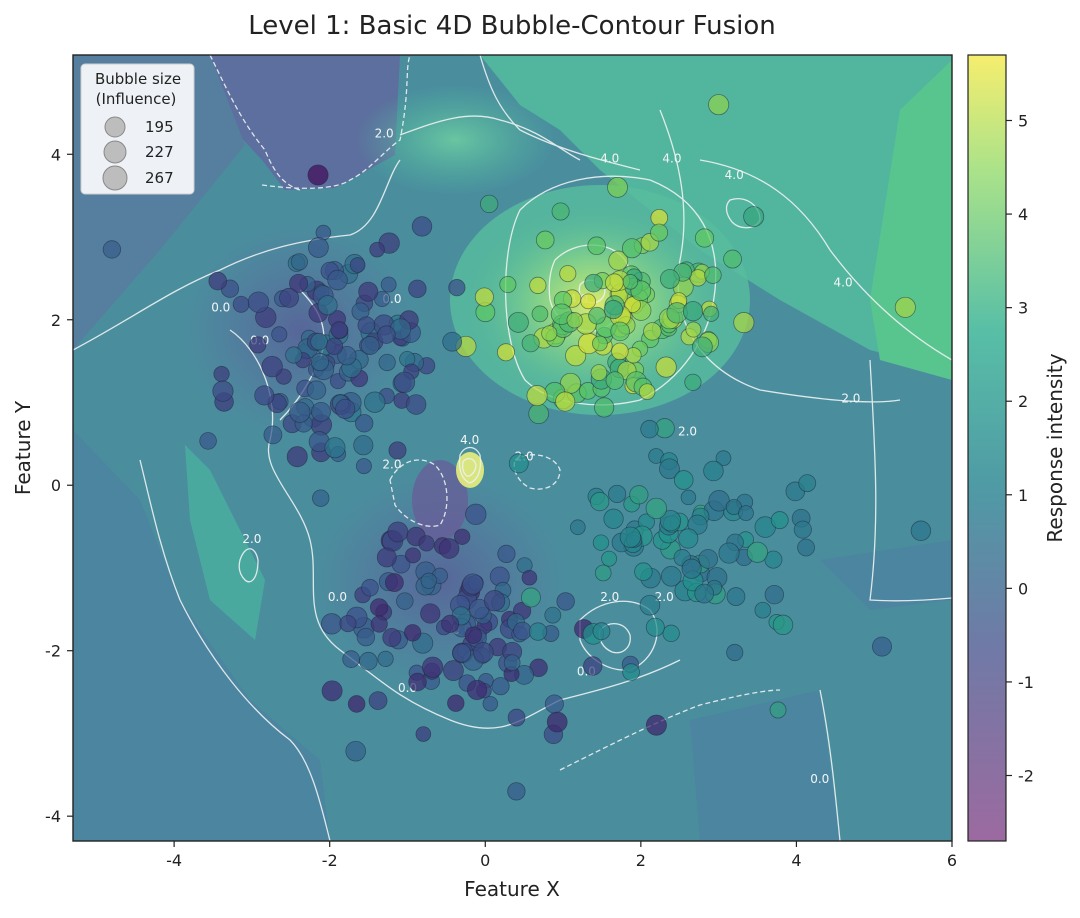 The width and height of the screenshot is (1080, 918). Describe the element at coordinates (886, 575) in the screenshot. I see `contour-region-right-mid` at that location.